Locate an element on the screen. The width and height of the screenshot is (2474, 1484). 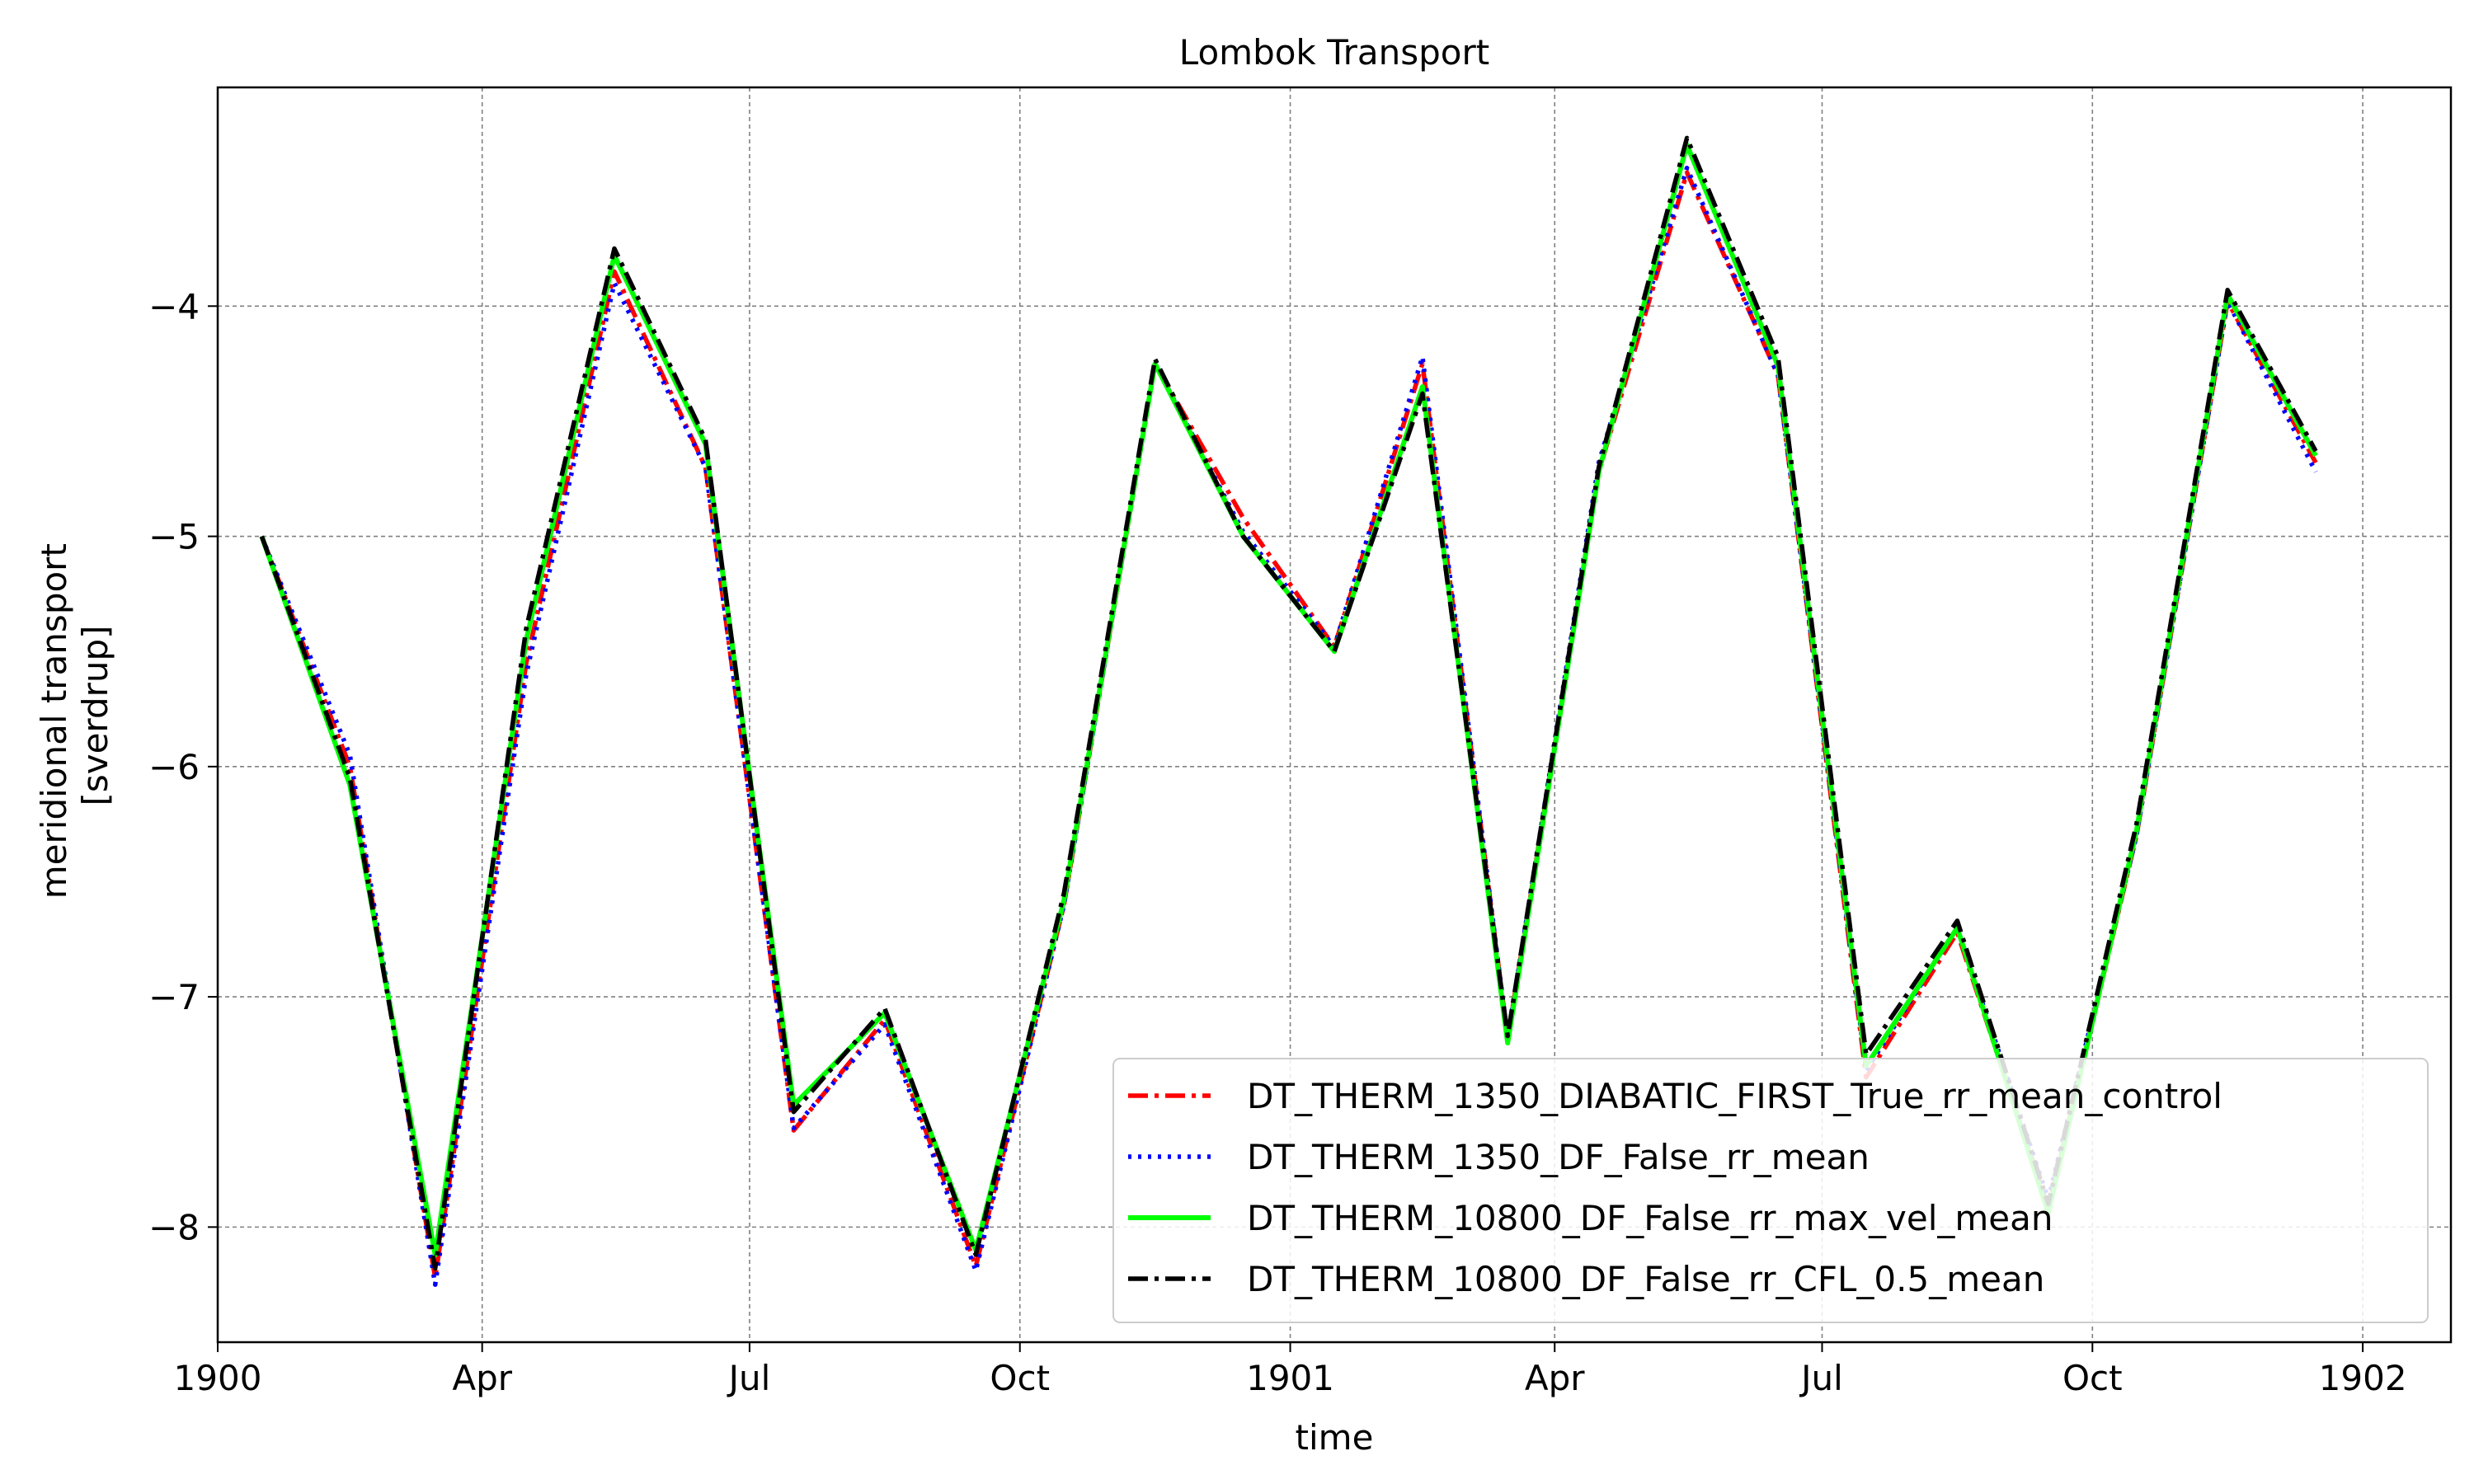
legend-label-2: DT_THERM_1350_DF_False_rr_mean is located at coordinates (1558, 1157).